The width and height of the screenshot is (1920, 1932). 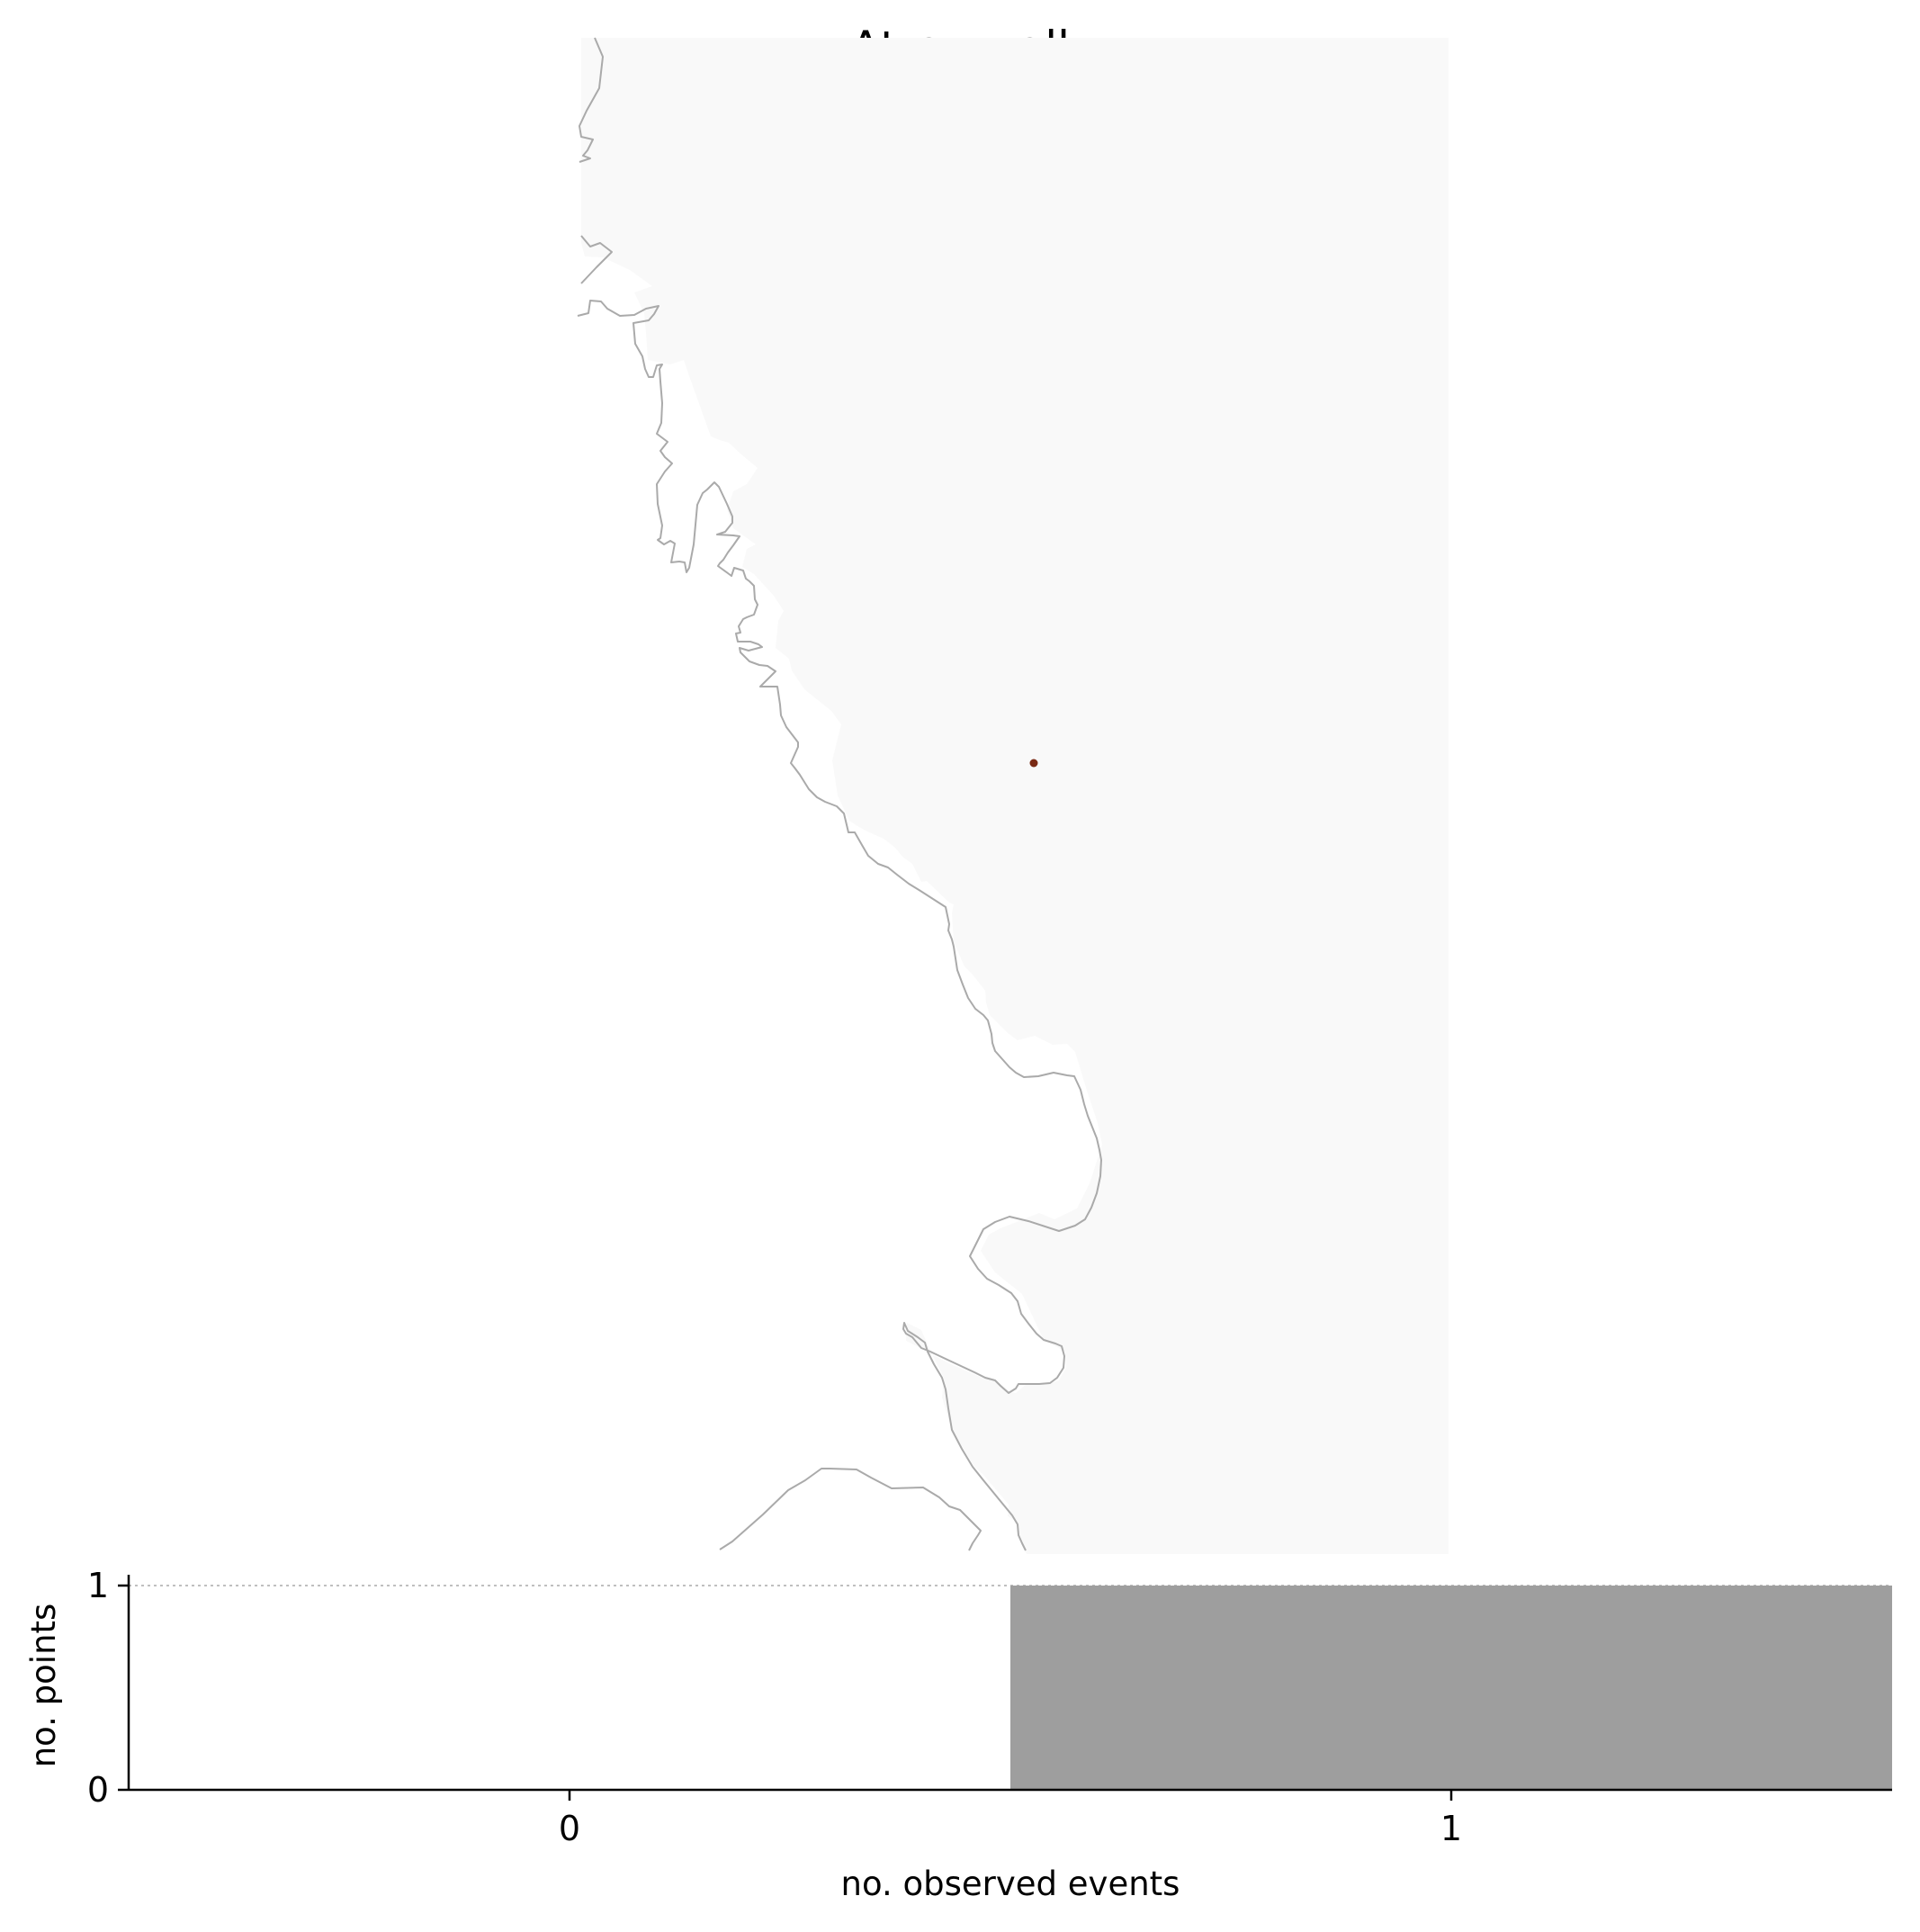 What do you see at coordinates (98, 1585) in the screenshot?
I see `y-tick-label-1: 1` at bounding box center [98, 1585].